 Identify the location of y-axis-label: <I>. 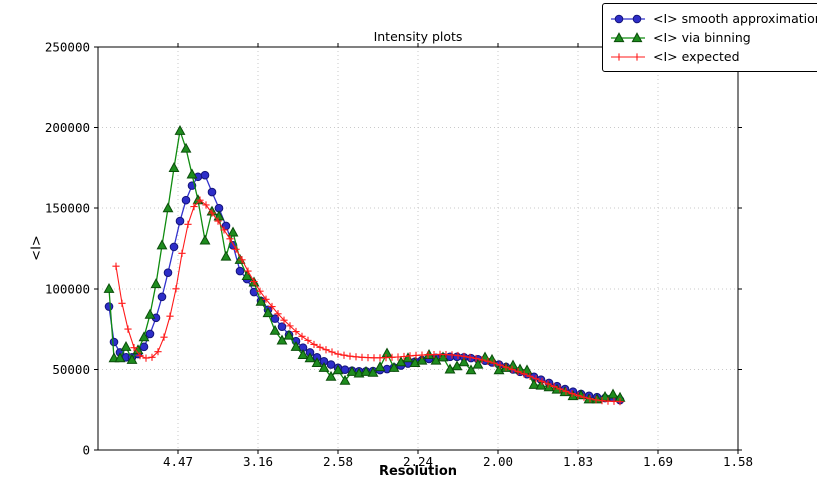
(37, 248).